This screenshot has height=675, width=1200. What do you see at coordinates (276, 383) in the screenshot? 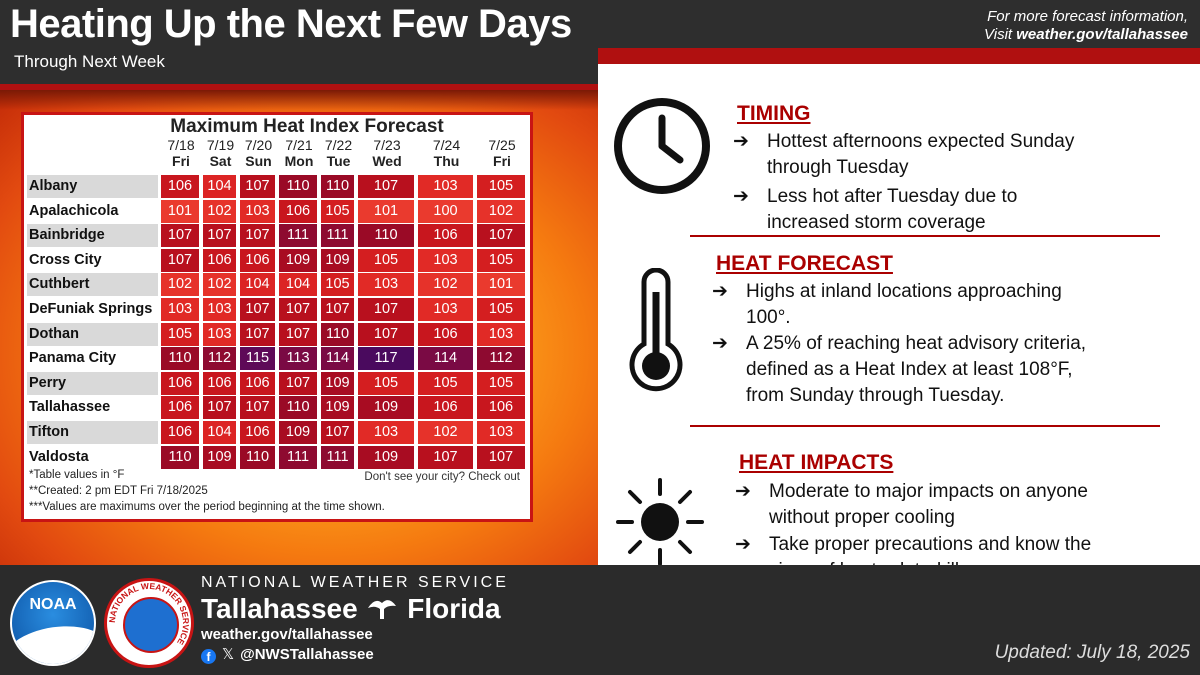
I see `table-row: Perry 106 106 106 107 109 105 105 105` at bounding box center [276, 383].